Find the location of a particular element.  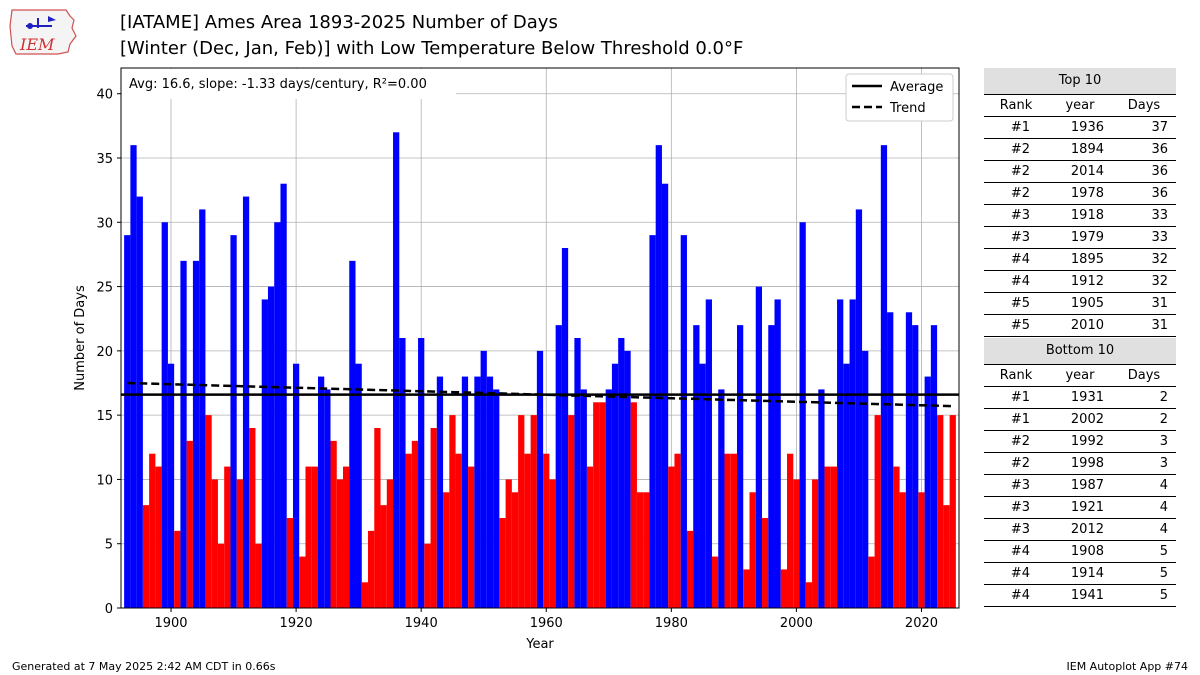

top10-row: #4 1912 32 is located at coordinates (1080, 282).